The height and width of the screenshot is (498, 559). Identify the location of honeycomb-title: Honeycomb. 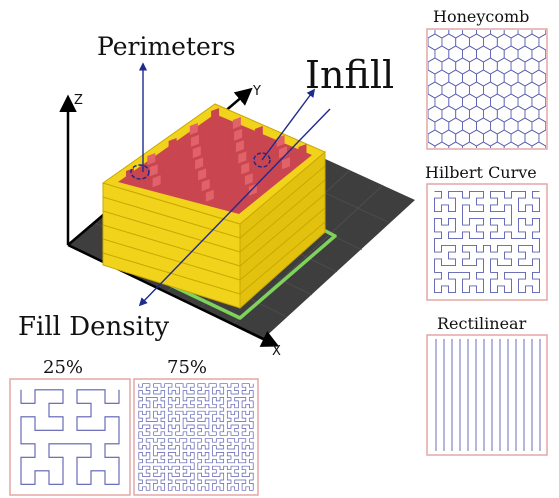
(481, 16).